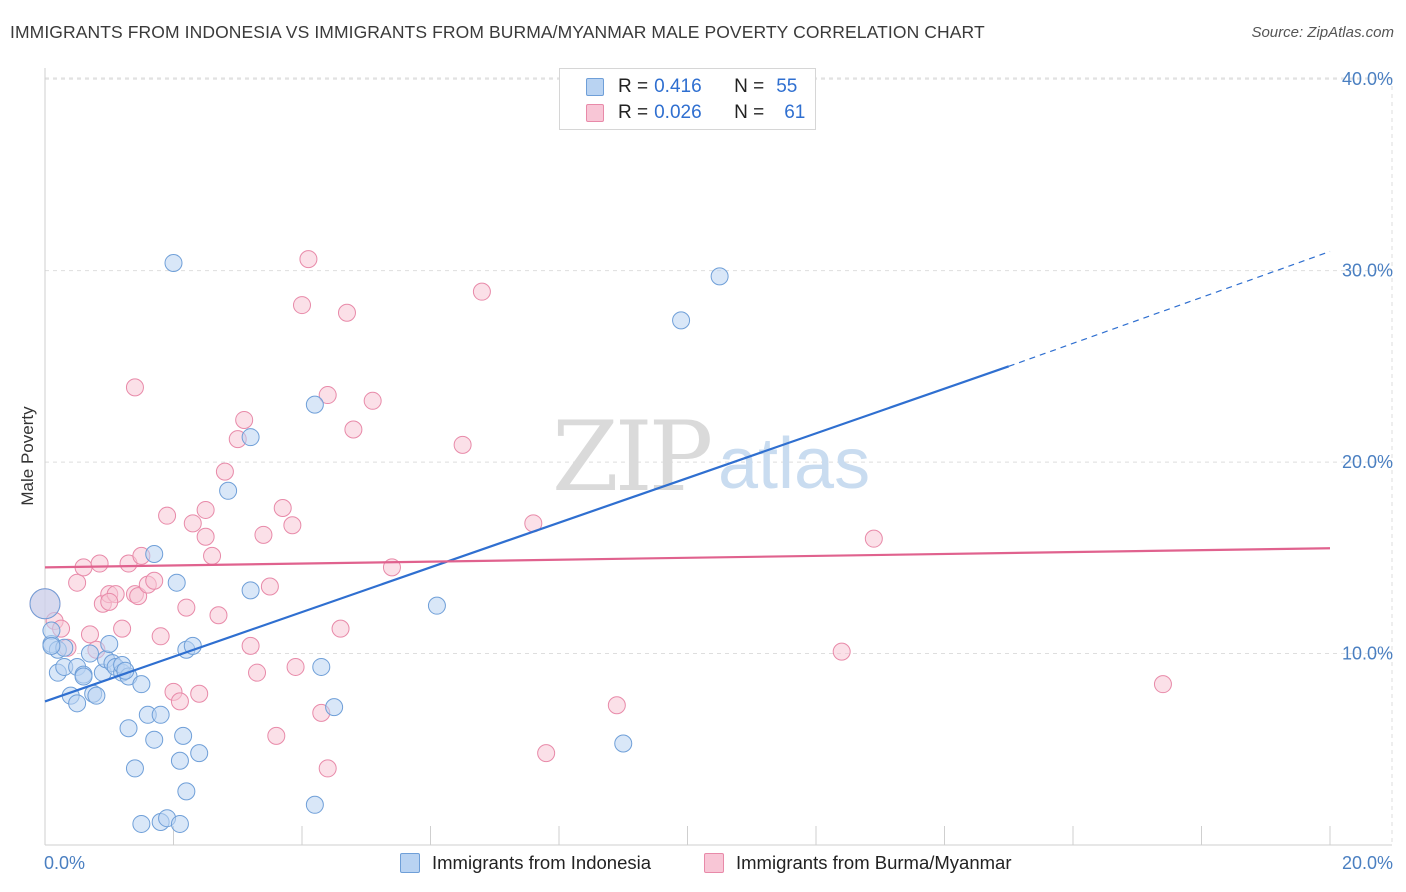 The image size is (1406, 892). What do you see at coordinates (64, 863) in the screenshot?
I see `x-tick-label: 0.0%` at bounding box center [64, 863].